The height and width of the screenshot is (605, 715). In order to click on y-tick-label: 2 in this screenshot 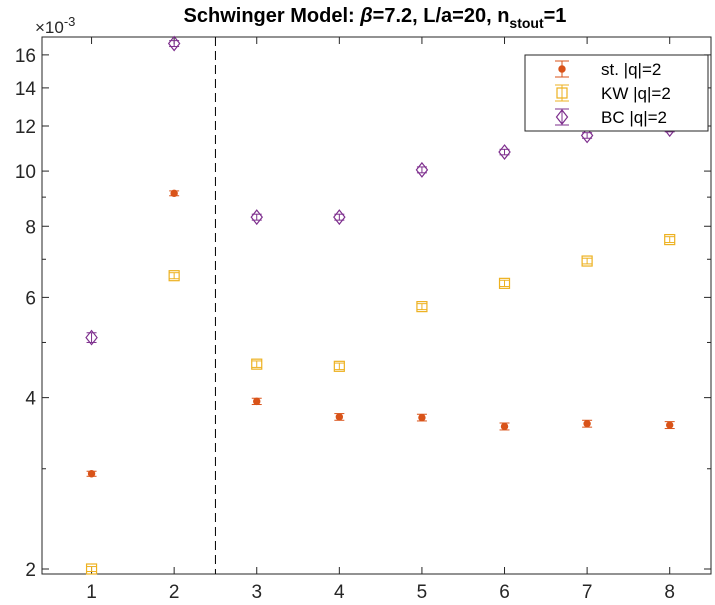, I will do `click(30, 570)`.